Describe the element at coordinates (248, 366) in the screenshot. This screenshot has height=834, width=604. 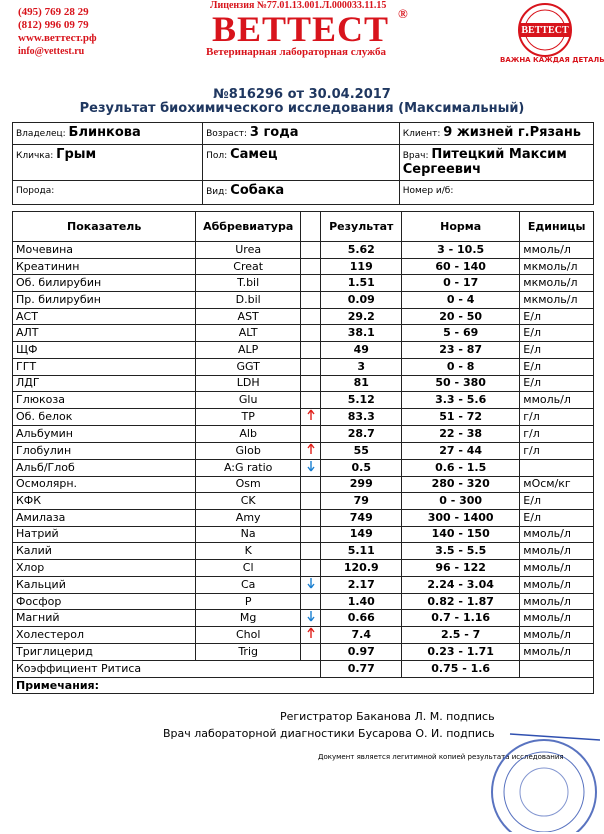
I see `abbr-cell: GGT` at that location.